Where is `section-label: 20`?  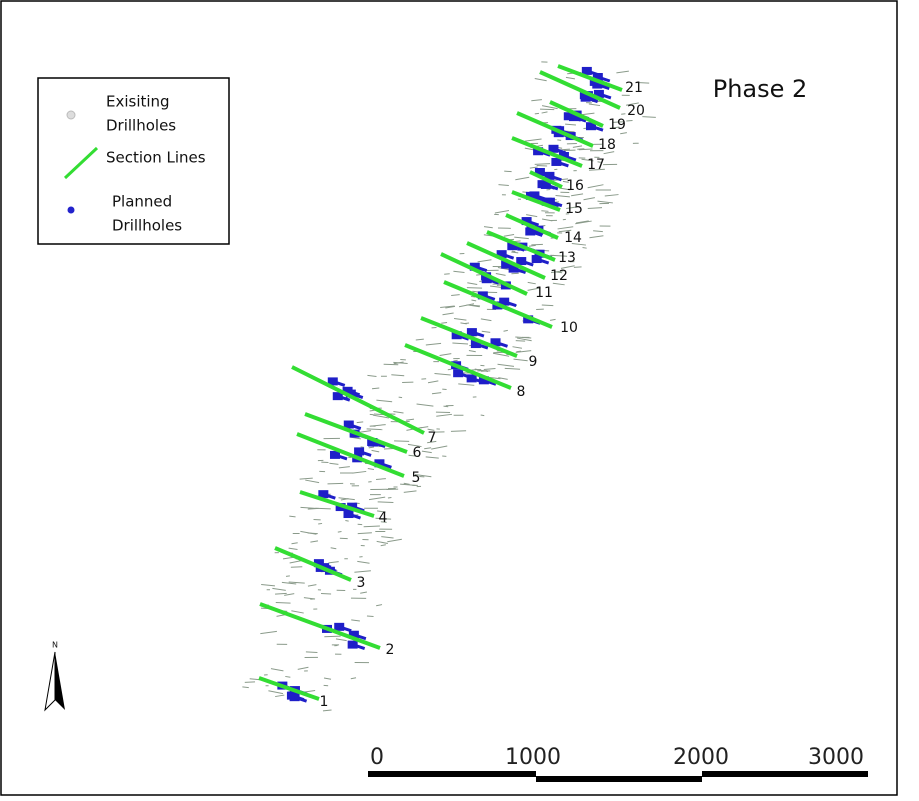
section-label: 20 is located at coordinates (636, 111).